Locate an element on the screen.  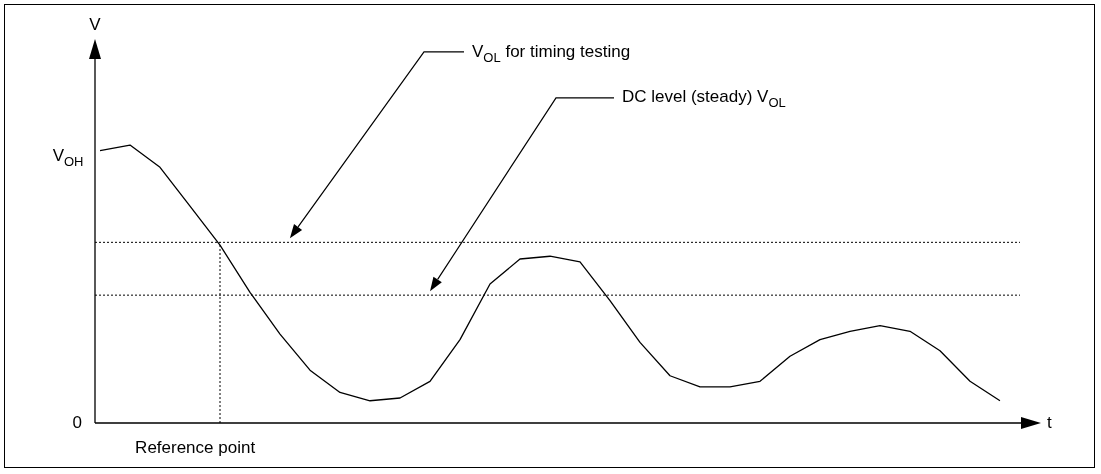
x-axis-title: t is located at coordinates (1049, 422).